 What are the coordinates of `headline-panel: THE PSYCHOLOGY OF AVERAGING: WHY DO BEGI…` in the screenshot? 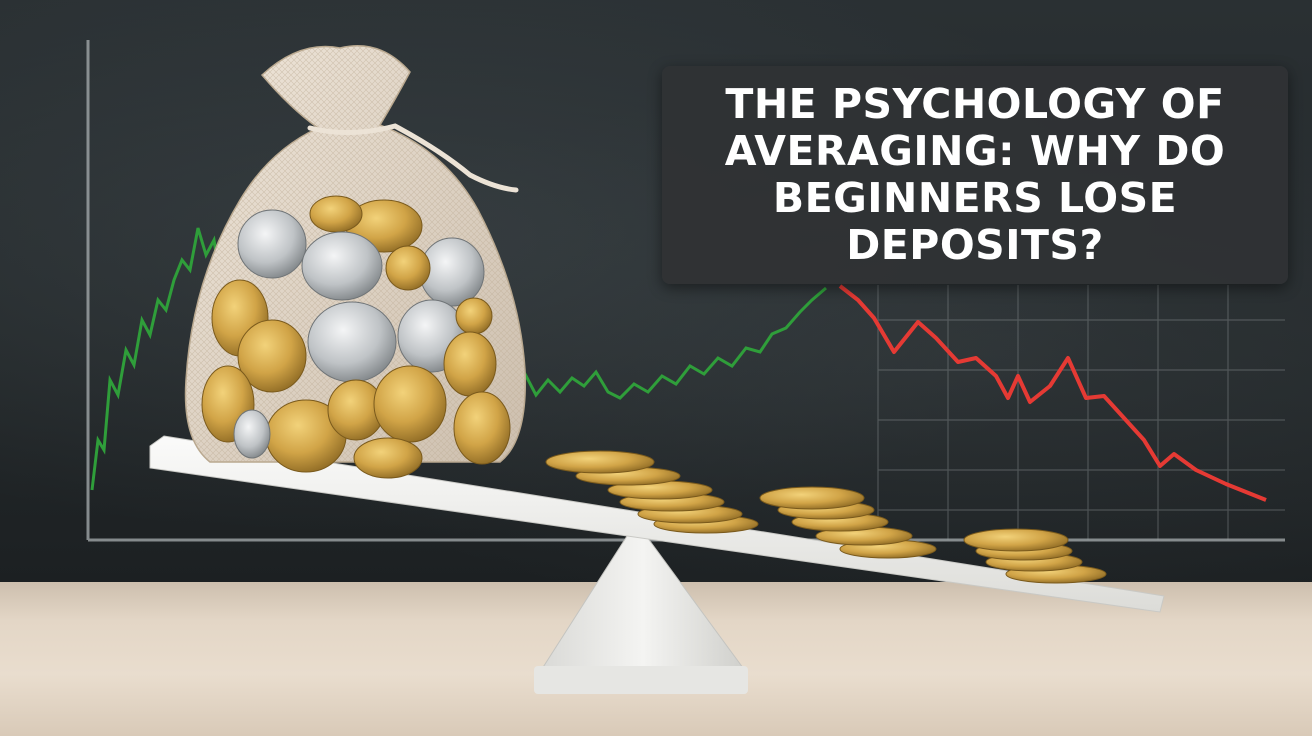 It's located at (975, 175).